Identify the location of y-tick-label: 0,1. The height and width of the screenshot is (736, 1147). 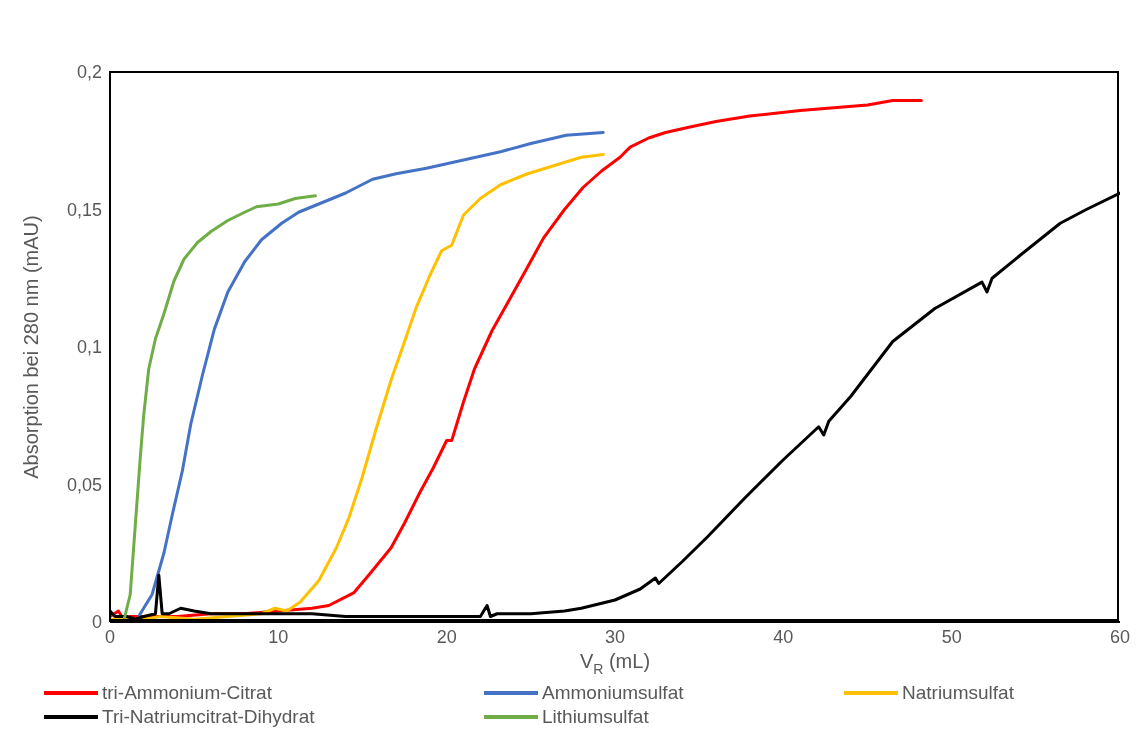
(89, 347).